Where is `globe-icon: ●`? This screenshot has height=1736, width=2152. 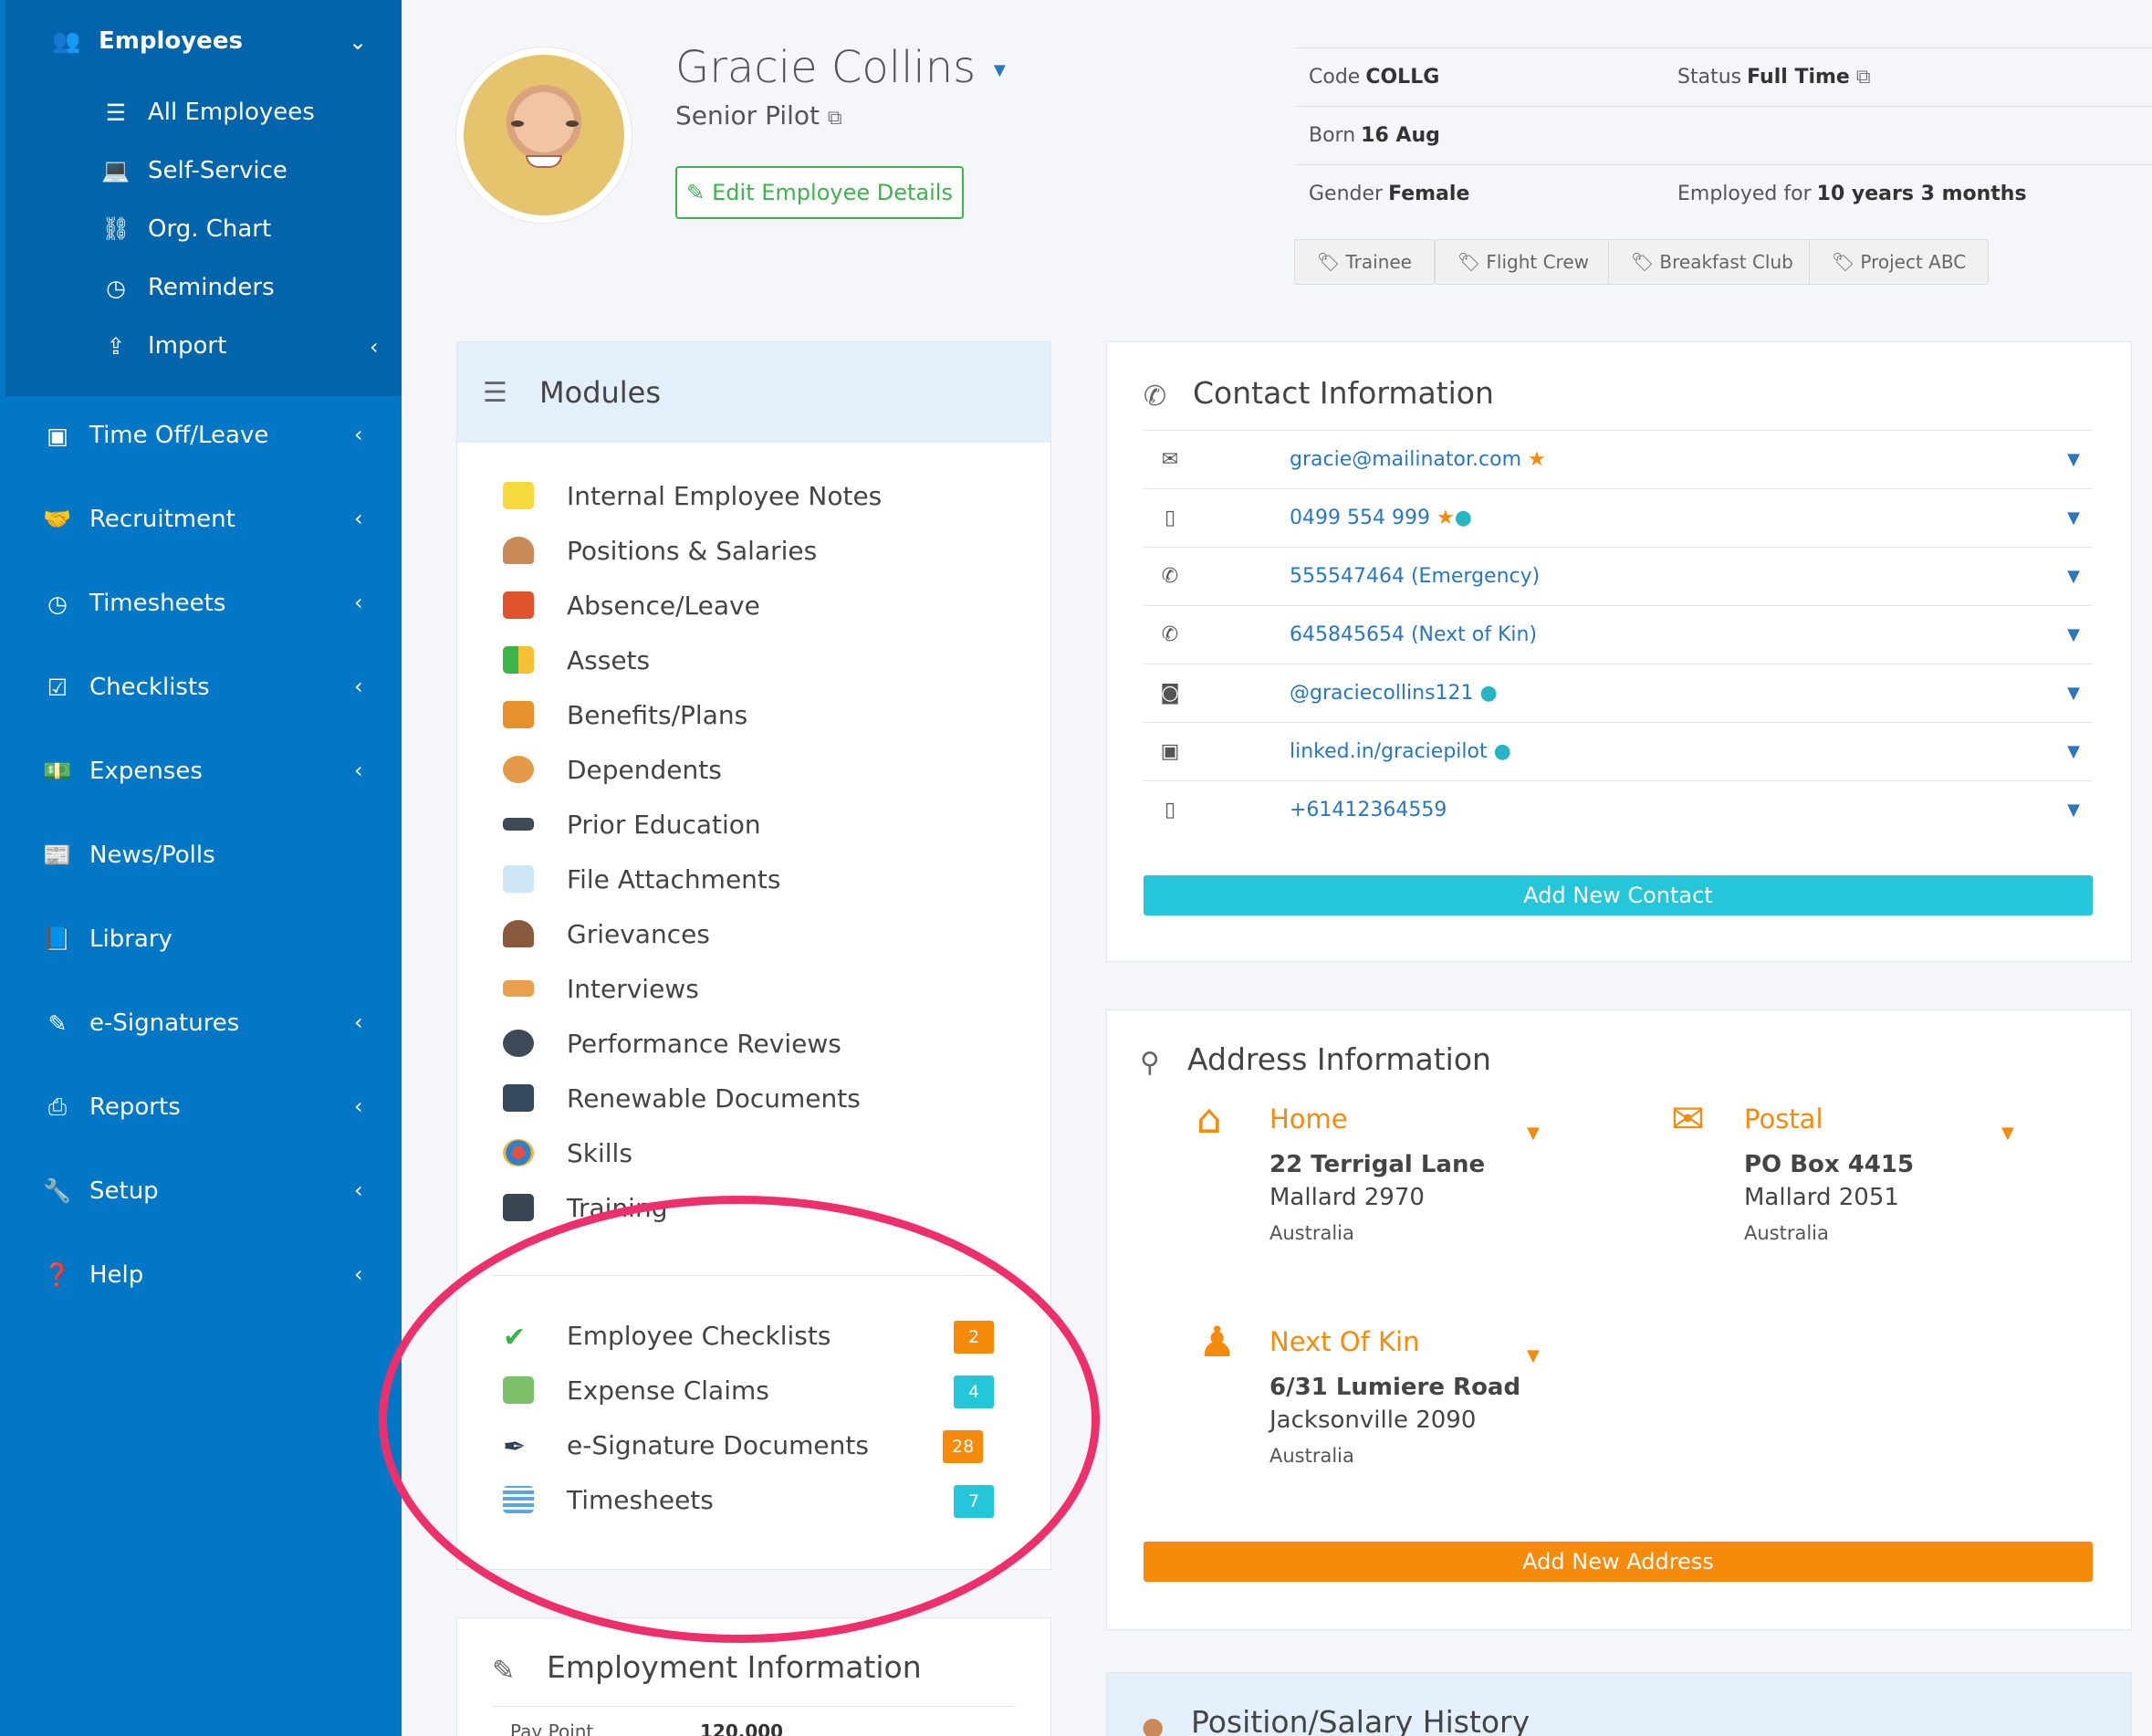
globe-icon: ● is located at coordinates (1463, 518).